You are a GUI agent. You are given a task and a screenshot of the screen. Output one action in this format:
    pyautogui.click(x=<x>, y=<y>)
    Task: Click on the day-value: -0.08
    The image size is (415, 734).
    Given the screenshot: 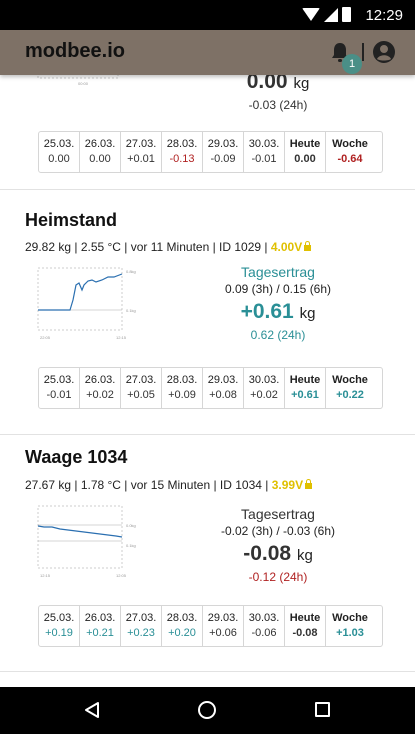 What is the action you would take?
    pyautogui.click(x=305, y=633)
    